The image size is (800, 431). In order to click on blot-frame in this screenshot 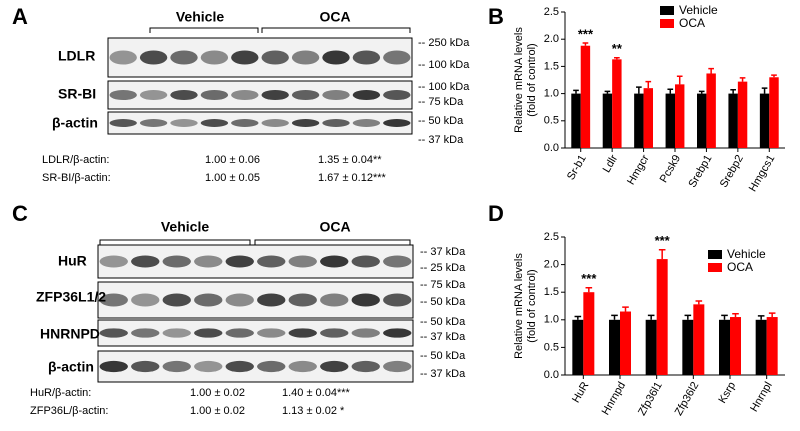, I will do `click(260, 123)`.